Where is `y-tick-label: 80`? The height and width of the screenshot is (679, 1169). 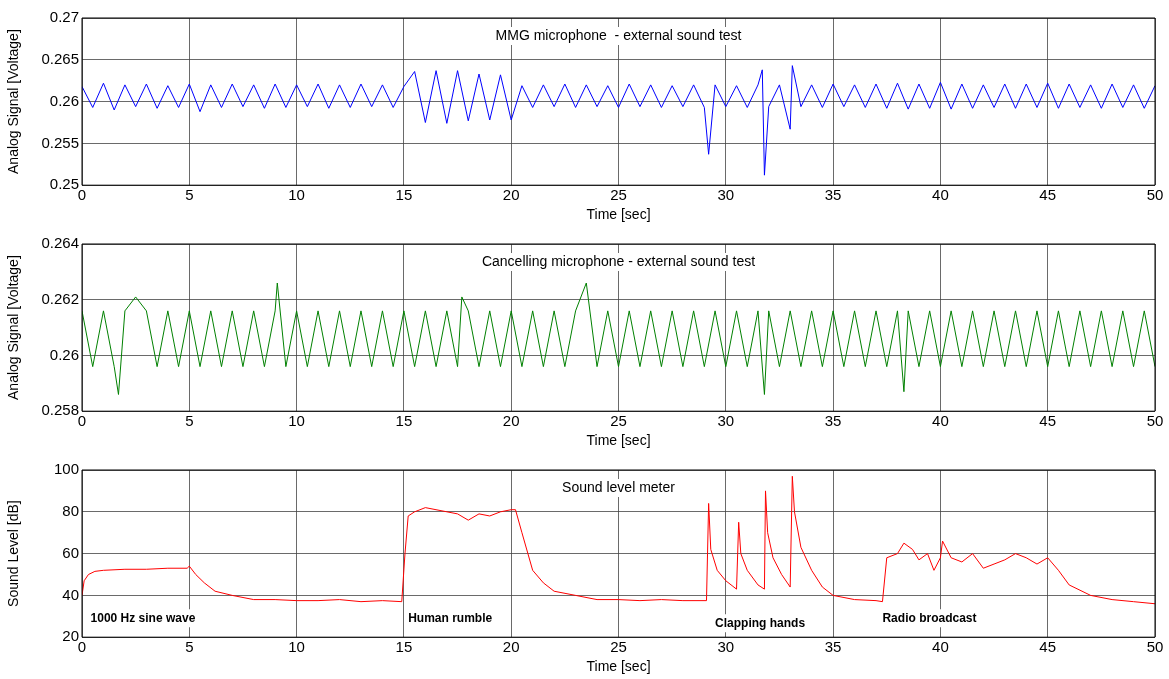
y-tick-label: 80 is located at coordinates (70, 510).